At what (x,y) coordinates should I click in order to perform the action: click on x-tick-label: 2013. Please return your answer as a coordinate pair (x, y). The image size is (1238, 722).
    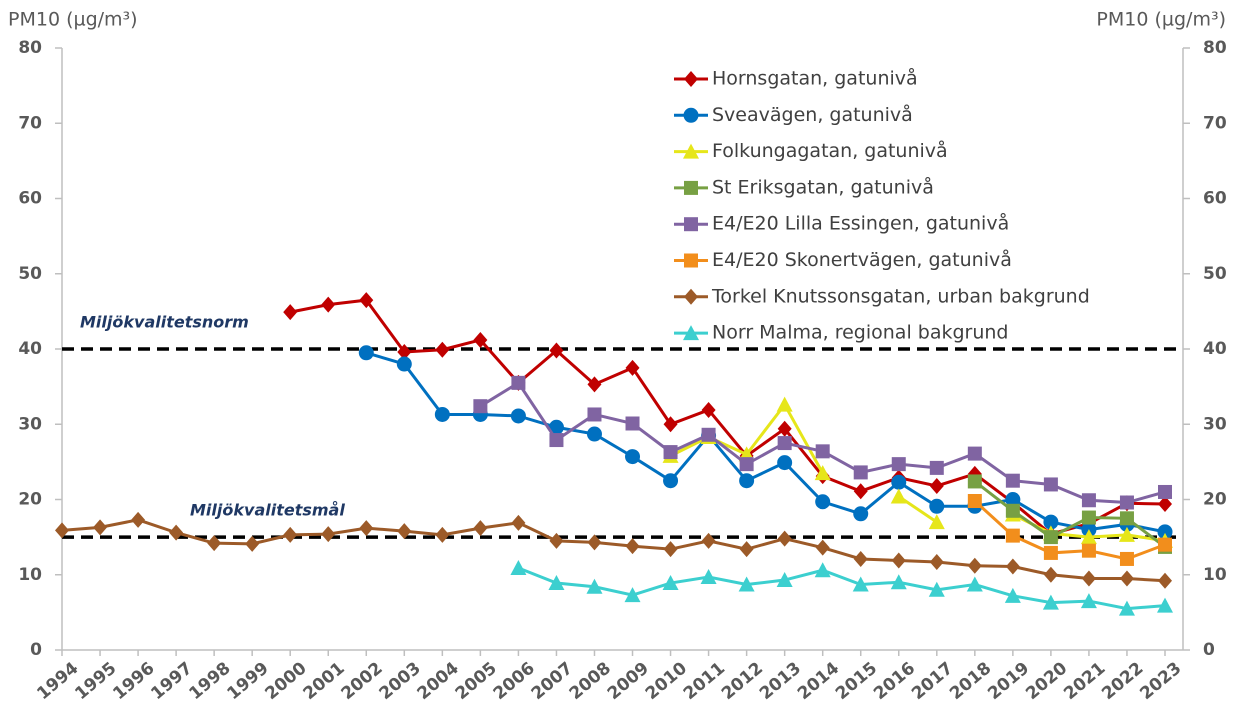
    Looking at the image, I should click on (780, 681).